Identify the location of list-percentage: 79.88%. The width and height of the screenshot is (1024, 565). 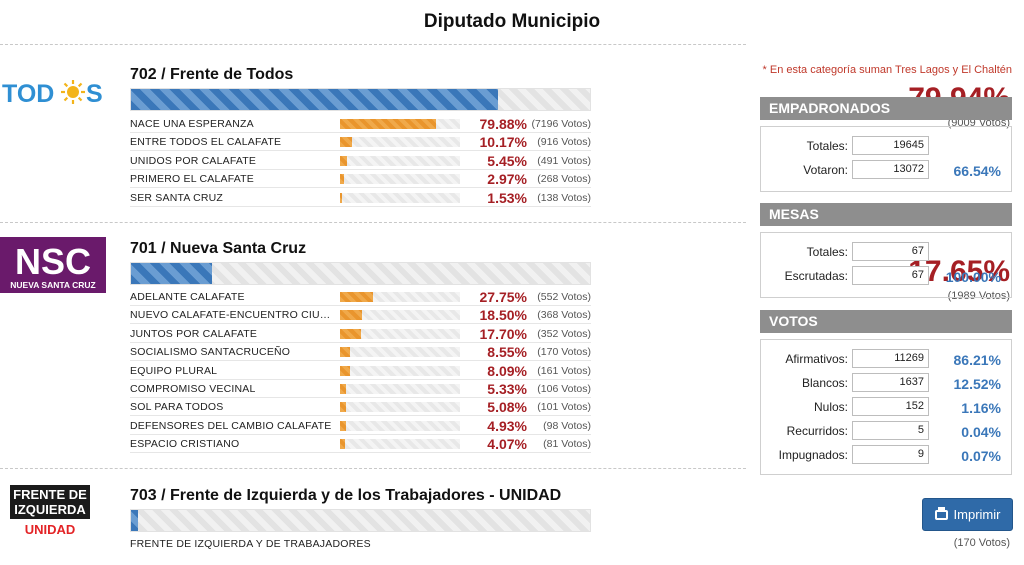
(503, 124).